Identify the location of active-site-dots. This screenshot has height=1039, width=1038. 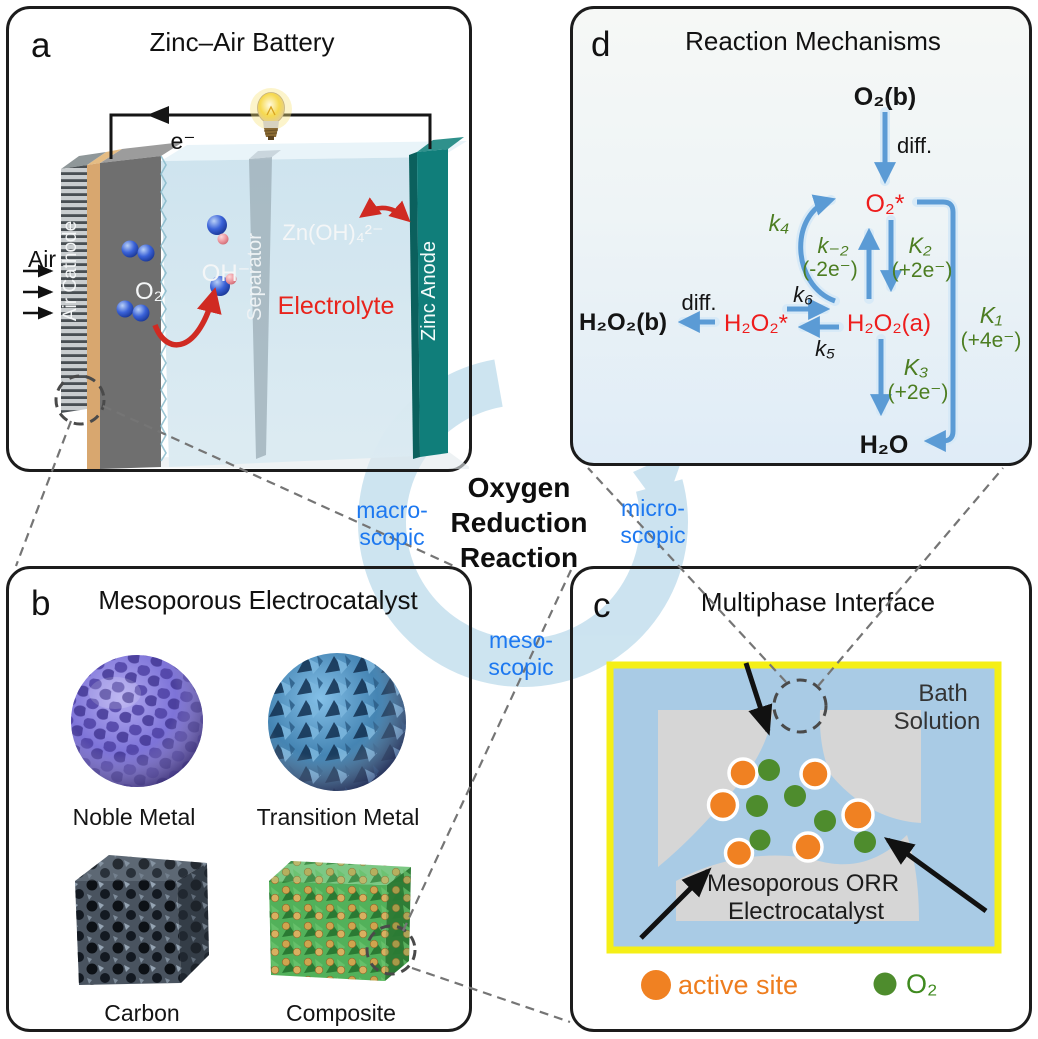
(790, 813).